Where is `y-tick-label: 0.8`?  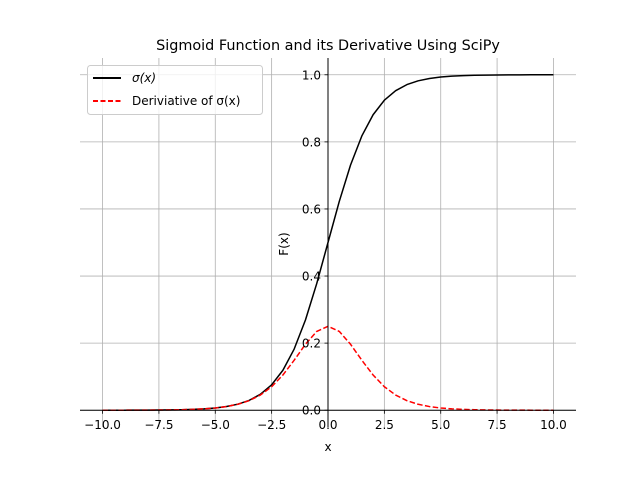 y-tick-label: 0.8 is located at coordinates (311, 142).